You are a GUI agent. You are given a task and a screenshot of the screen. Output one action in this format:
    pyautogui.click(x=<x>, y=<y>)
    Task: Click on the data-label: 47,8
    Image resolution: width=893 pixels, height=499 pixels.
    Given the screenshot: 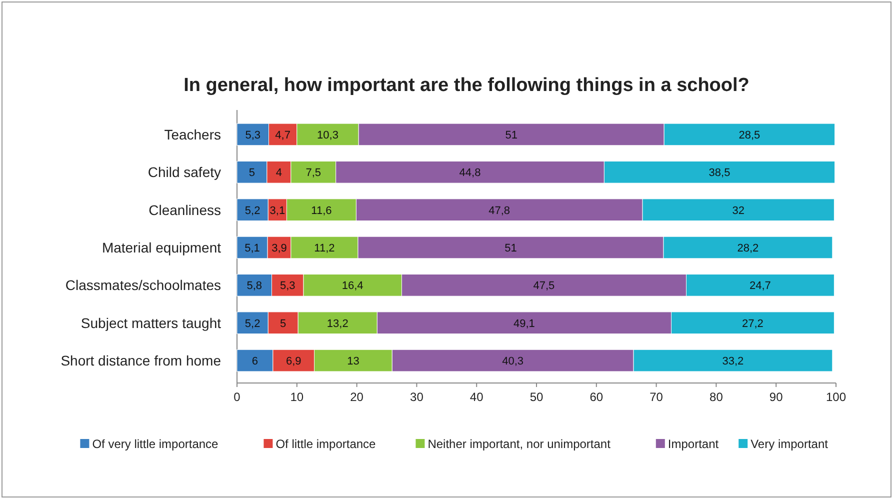 What is the action you would take?
    pyautogui.click(x=499, y=210)
    